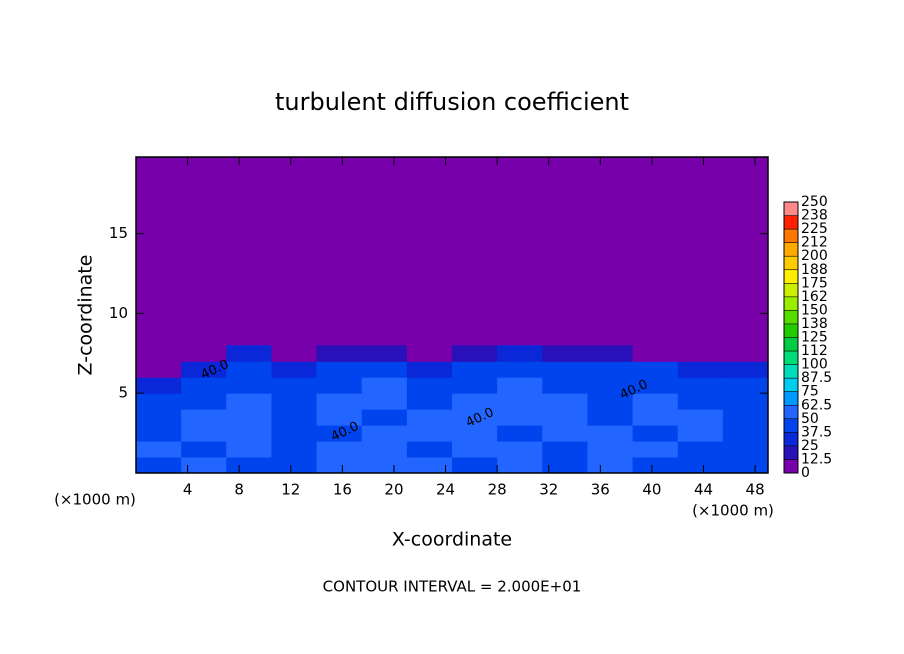  What do you see at coordinates (651, 490) in the screenshot?
I see `x-tick-label: 40` at bounding box center [651, 490].